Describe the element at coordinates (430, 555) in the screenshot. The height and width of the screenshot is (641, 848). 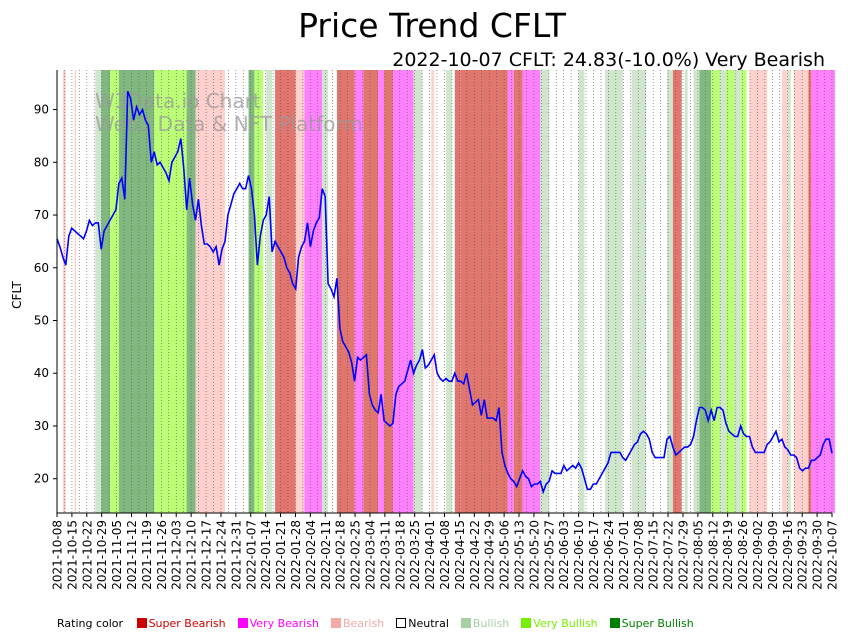
I see `x-tick-label: 2022-04-01` at that location.